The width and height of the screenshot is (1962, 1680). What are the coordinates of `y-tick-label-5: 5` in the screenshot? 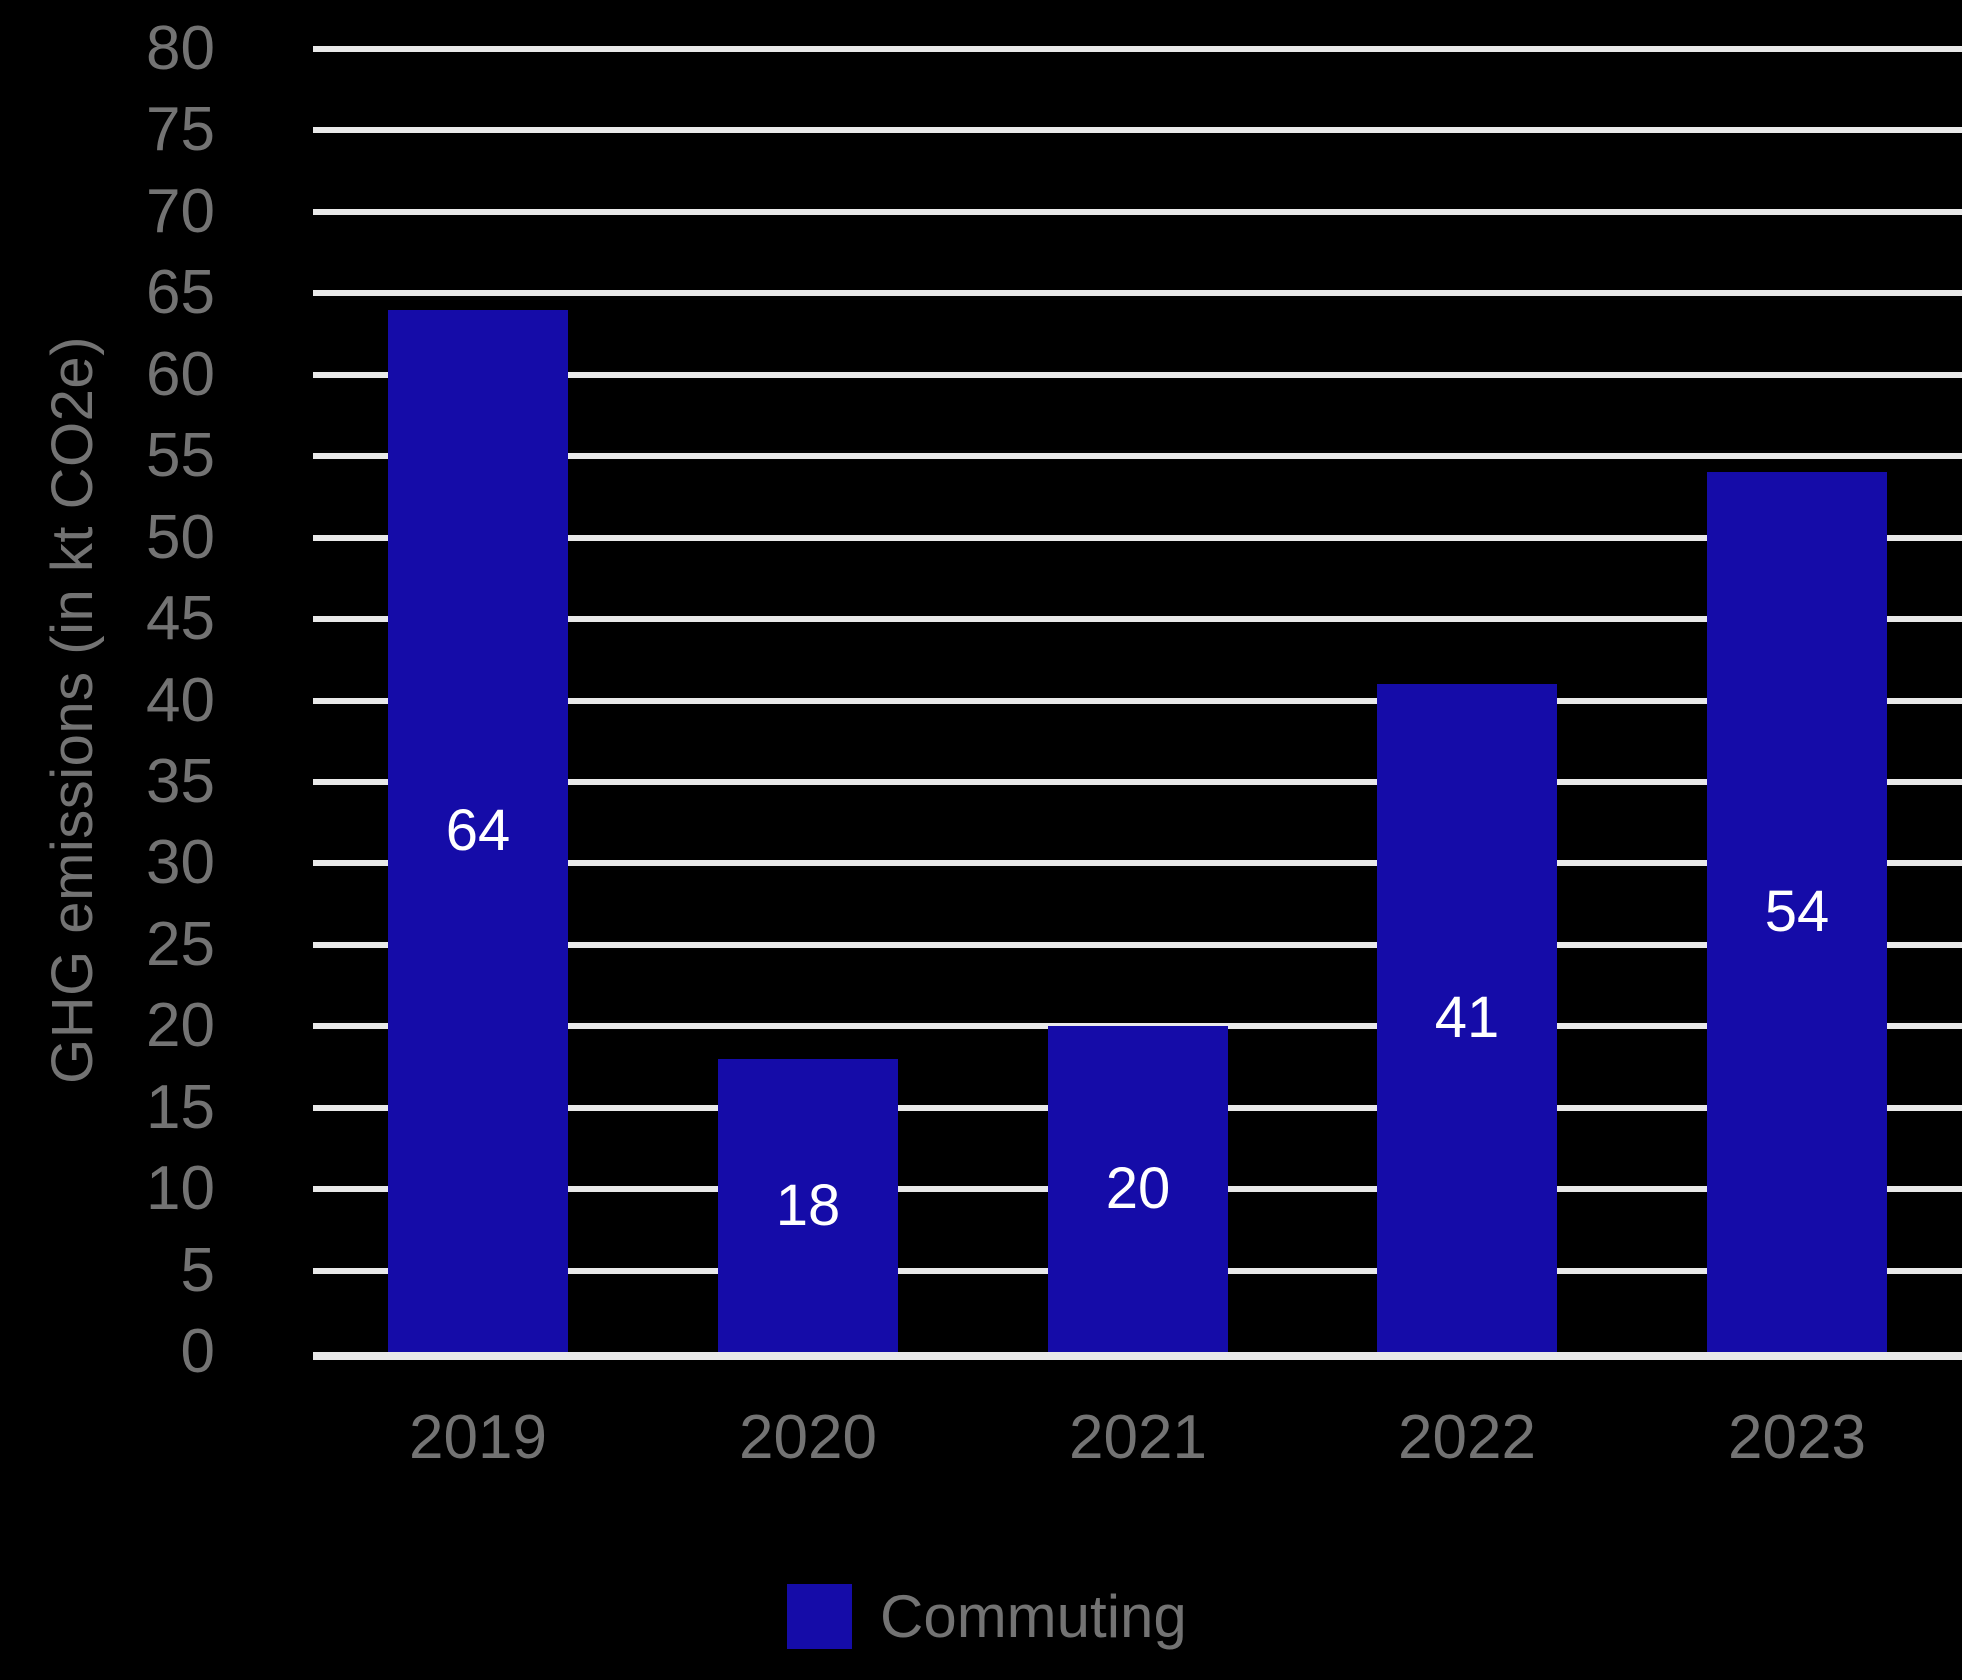 It's located at (197, 1270).